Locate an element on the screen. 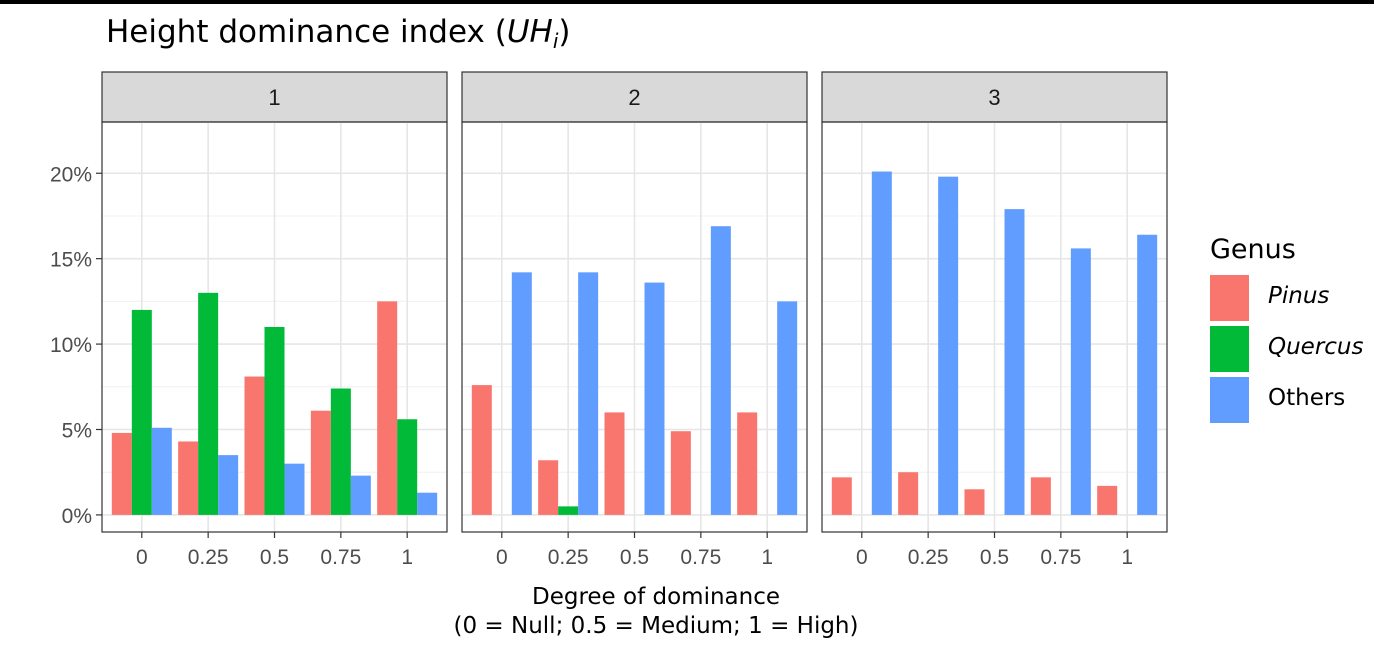 The image size is (1374, 659). chart-title: Height dominance index (UHi) is located at coordinates (338, 33).